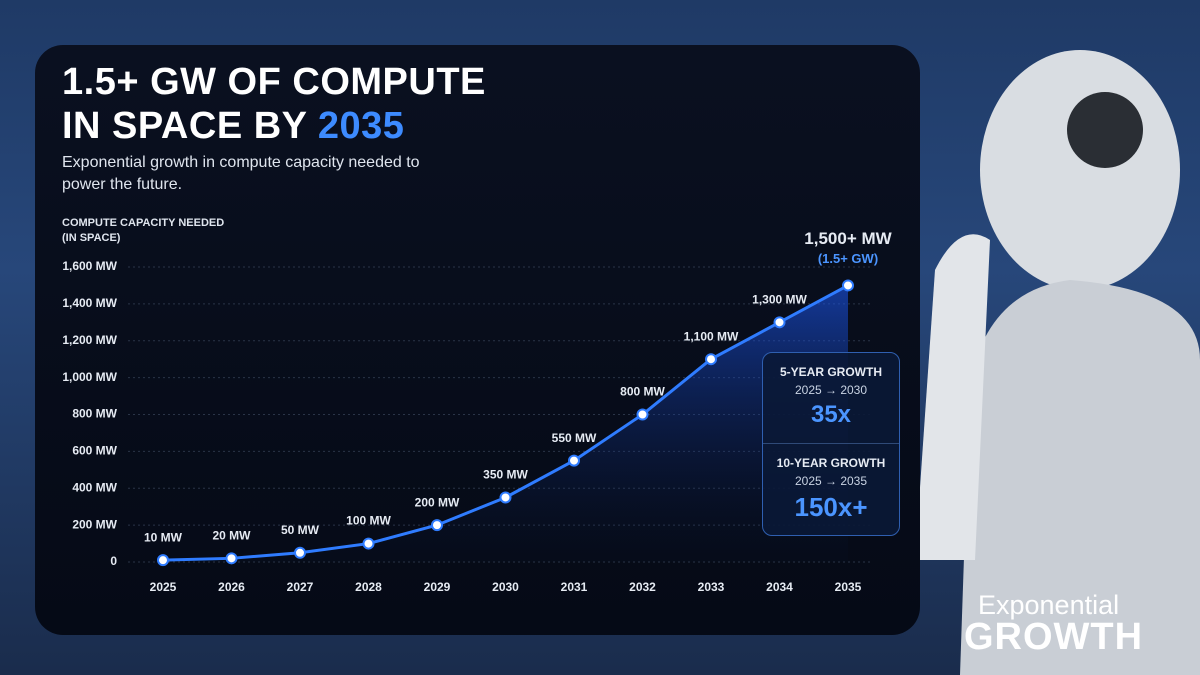 This screenshot has width=1200, height=675. What do you see at coordinates (831, 372) in the screenshot?
I see `callout-title: 5-YEAR GROWTH` at bounding box center [831, 372].